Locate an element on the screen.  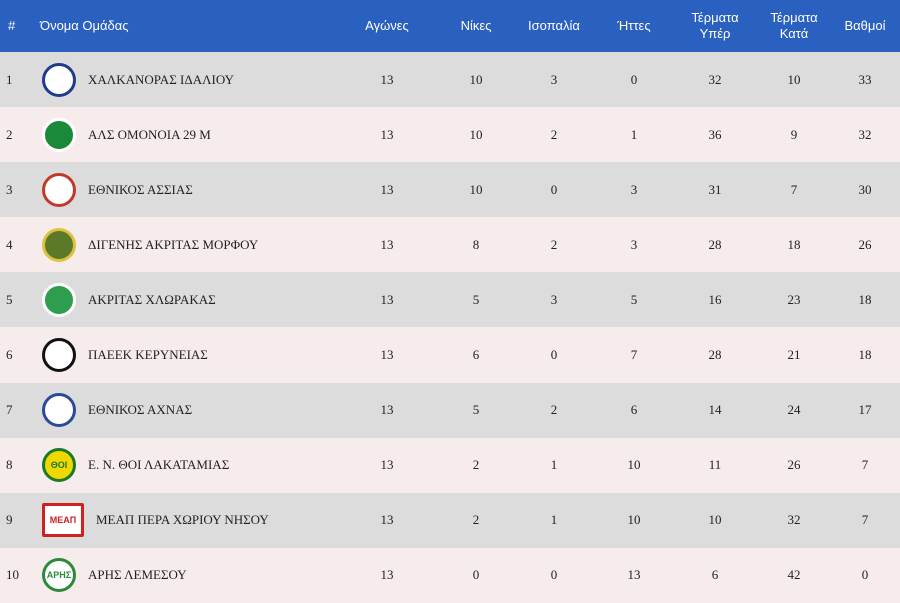
team-name: ΕΘΝΙΚΟΣ ΑΣΣΙΑΣ is located at coordinates (140, 189).